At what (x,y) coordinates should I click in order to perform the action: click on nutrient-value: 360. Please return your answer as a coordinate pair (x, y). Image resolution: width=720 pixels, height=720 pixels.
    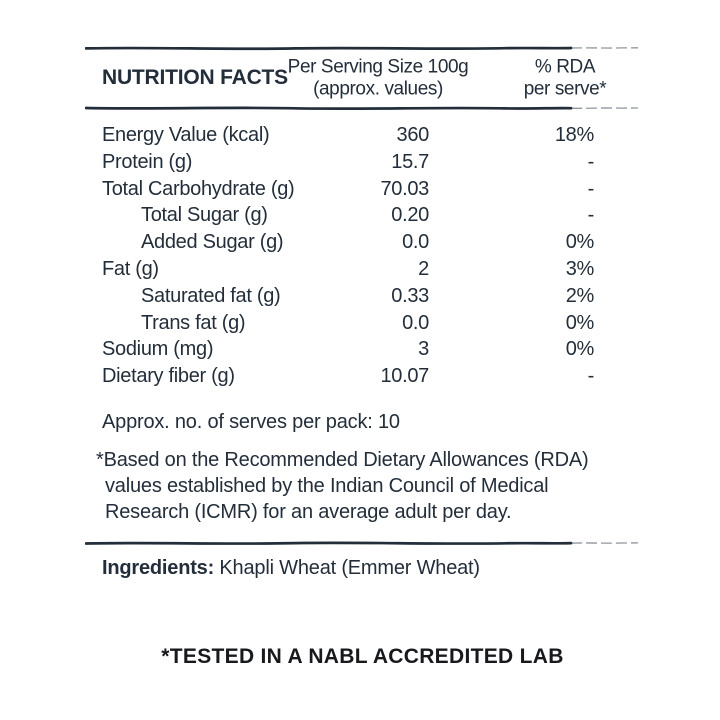
    Looking at the image, I should click on (413, 135).